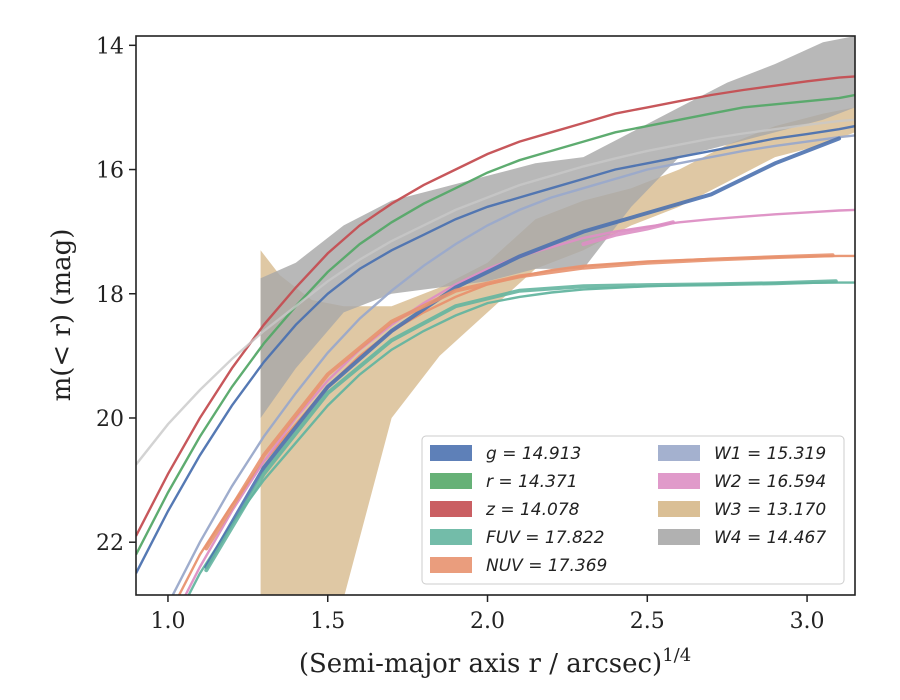 Image resolution: width=900 pixels, height=700 pixels. I want to click on legend-swatch-nuv, so click(451, 565).